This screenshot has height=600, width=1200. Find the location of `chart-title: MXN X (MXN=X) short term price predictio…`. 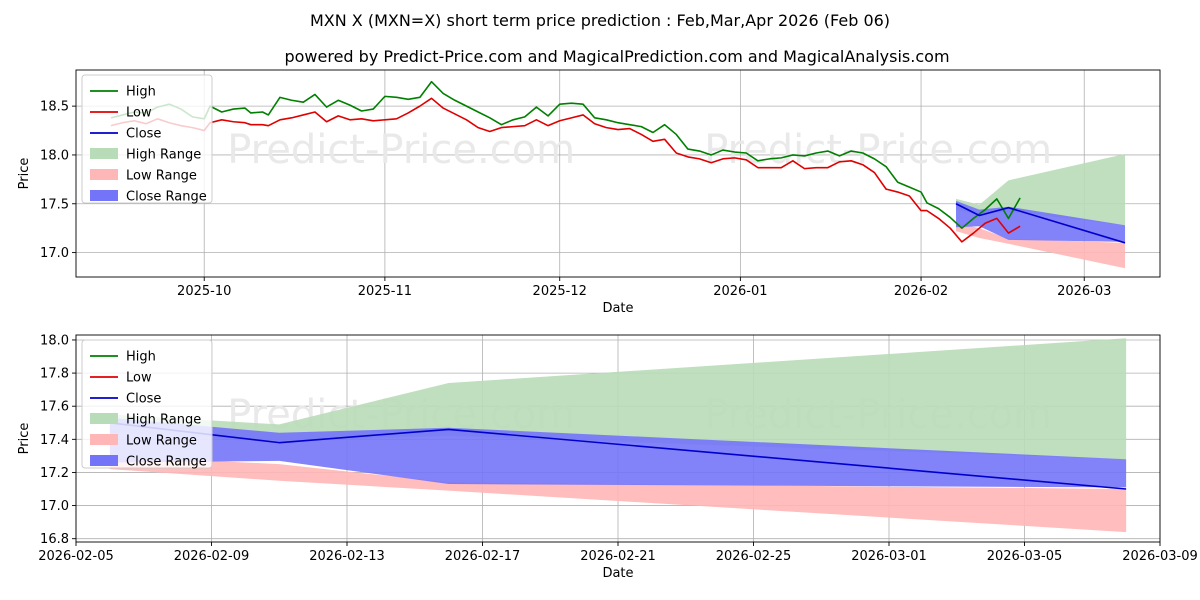

chart-title: MXN X (MXN=X) short term price predictio… is located at coordinates (600, 20).